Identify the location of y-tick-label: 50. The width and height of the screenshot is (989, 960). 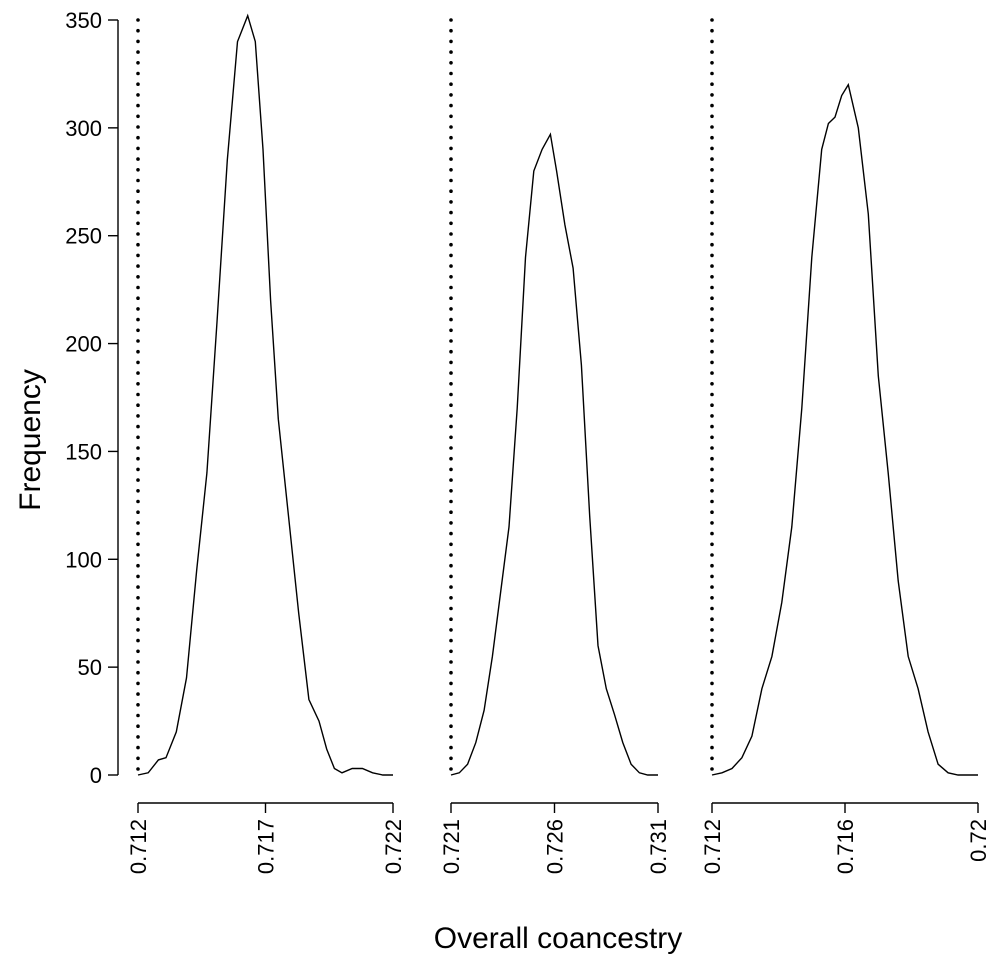
(90, 667).